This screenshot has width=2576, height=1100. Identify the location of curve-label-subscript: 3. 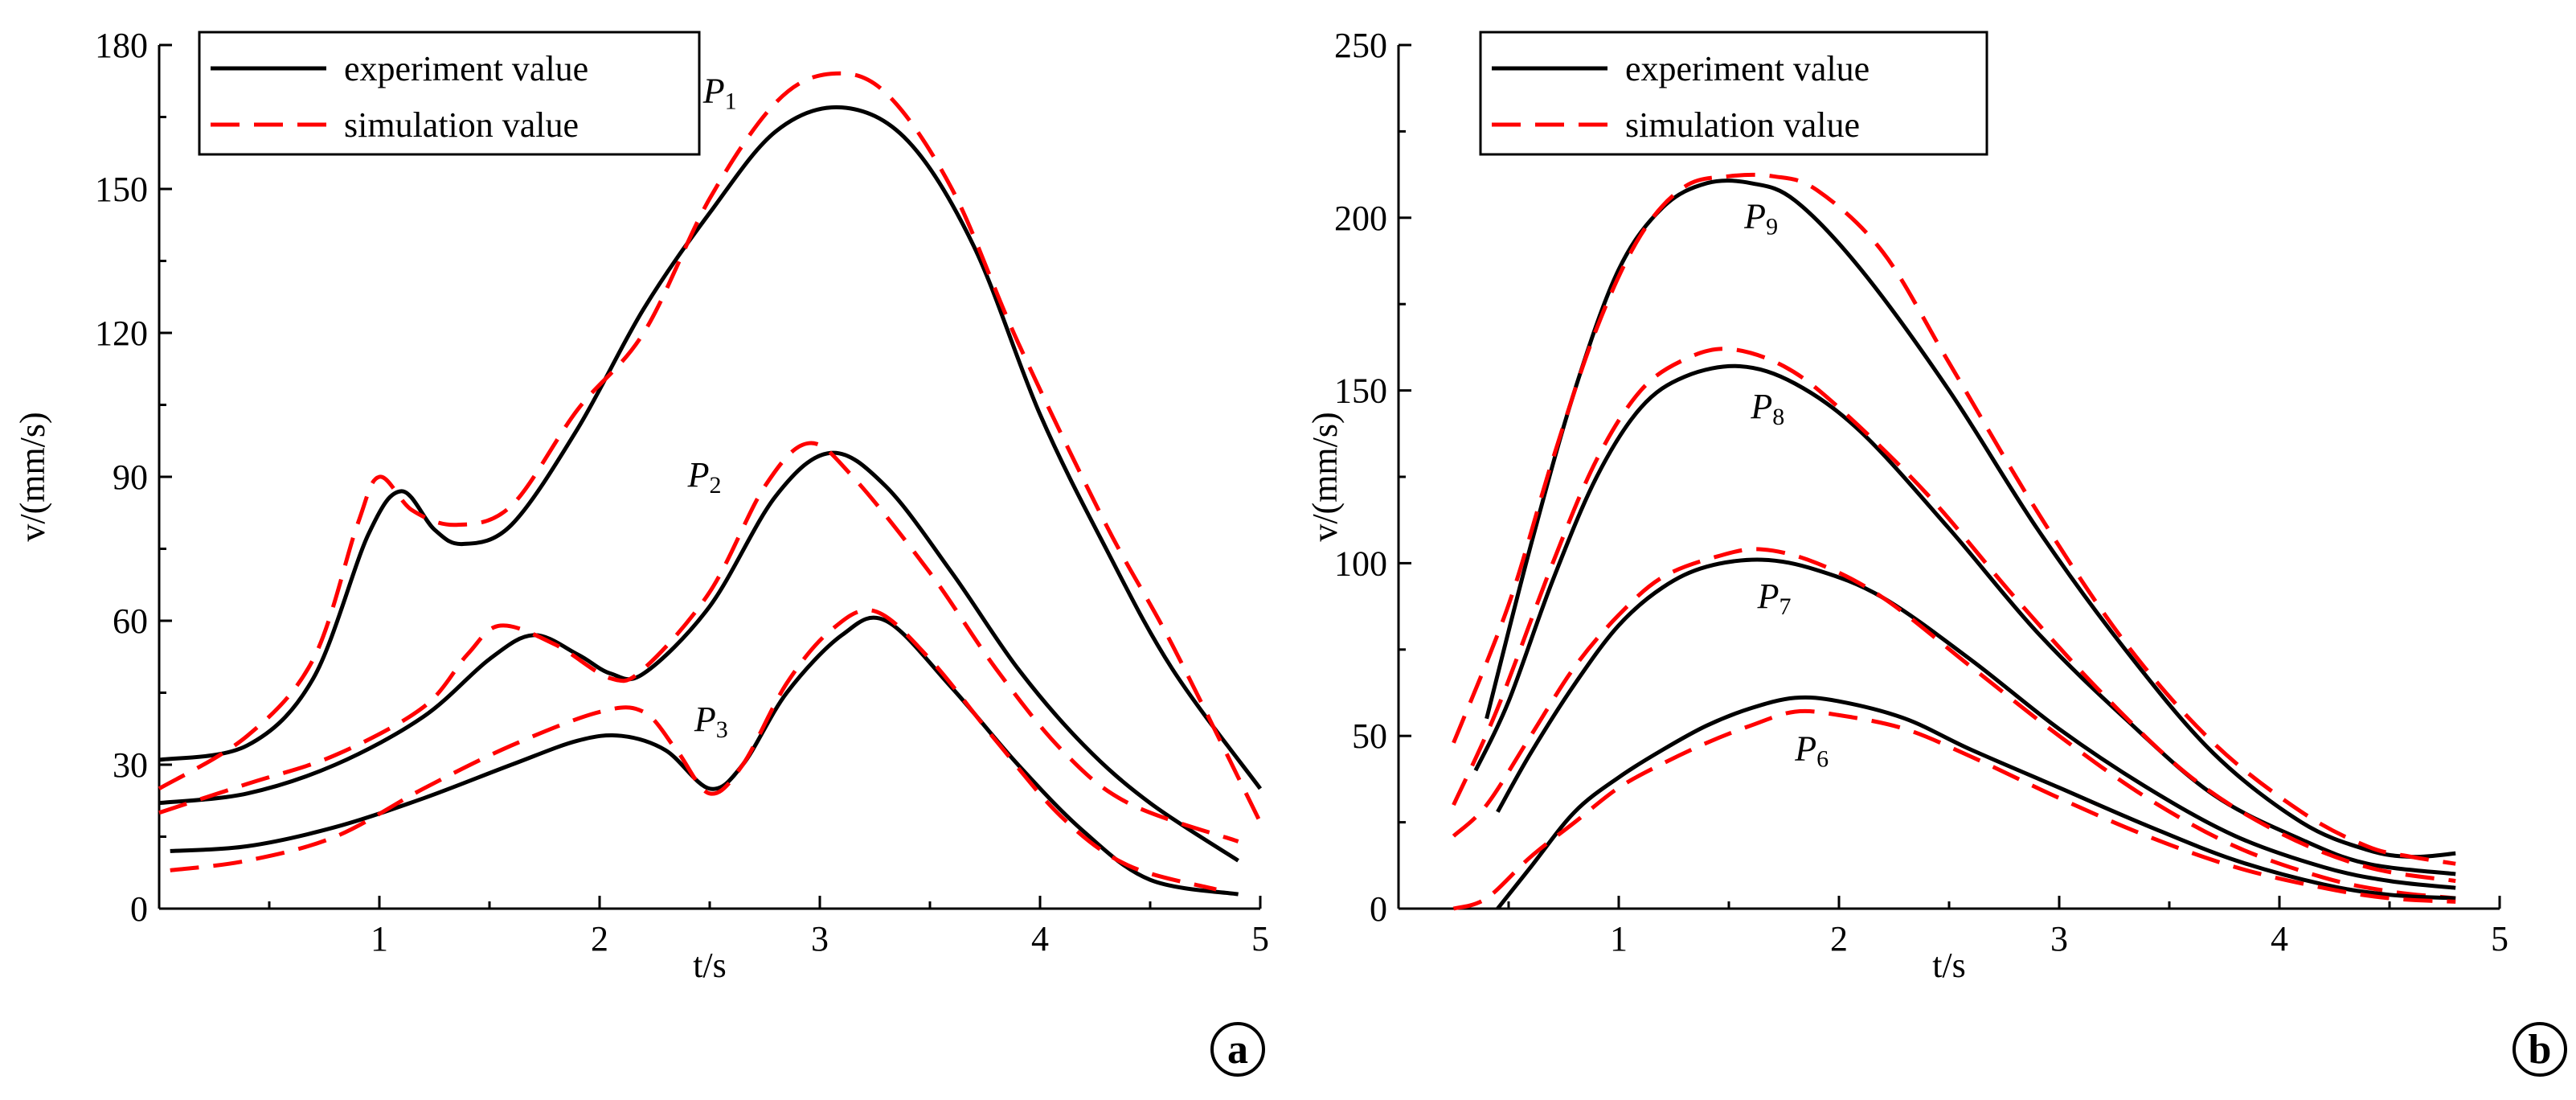
(722, 729).